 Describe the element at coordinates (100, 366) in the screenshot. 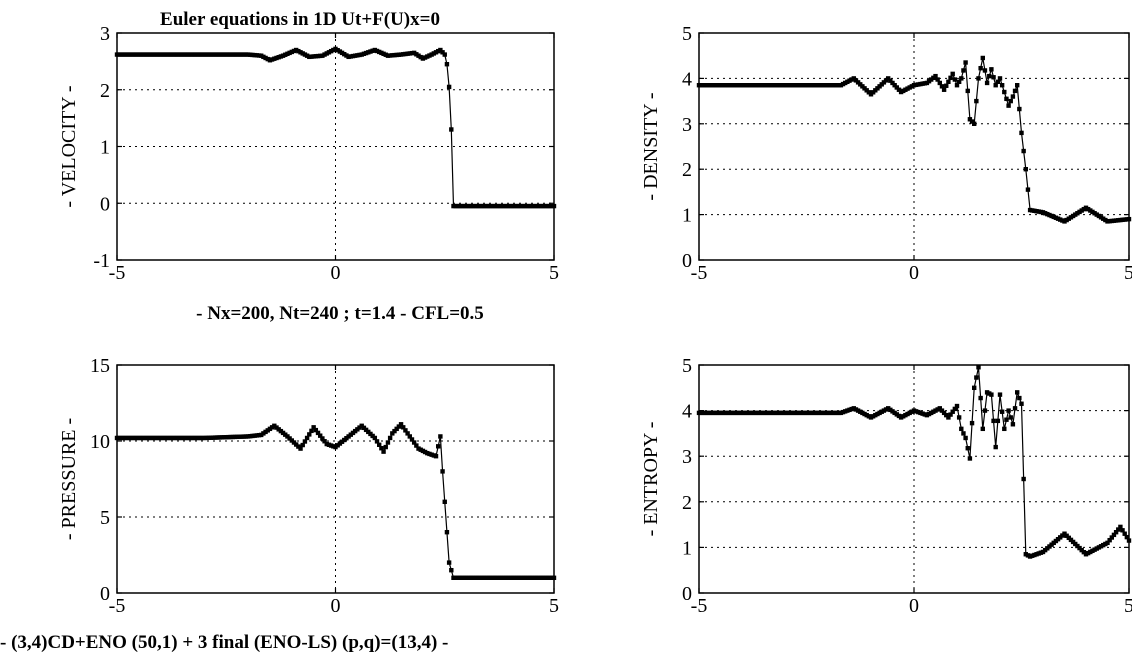

I see `y-tick-label: 15` at that location.